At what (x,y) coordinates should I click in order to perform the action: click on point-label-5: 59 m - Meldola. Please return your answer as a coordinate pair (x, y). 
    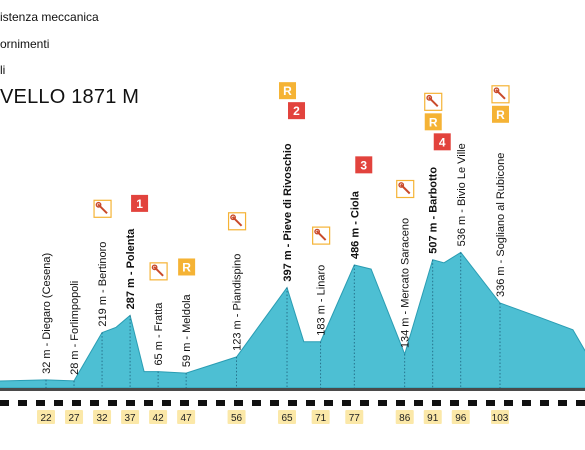
    Looking at the image, I should click on (187, 330).